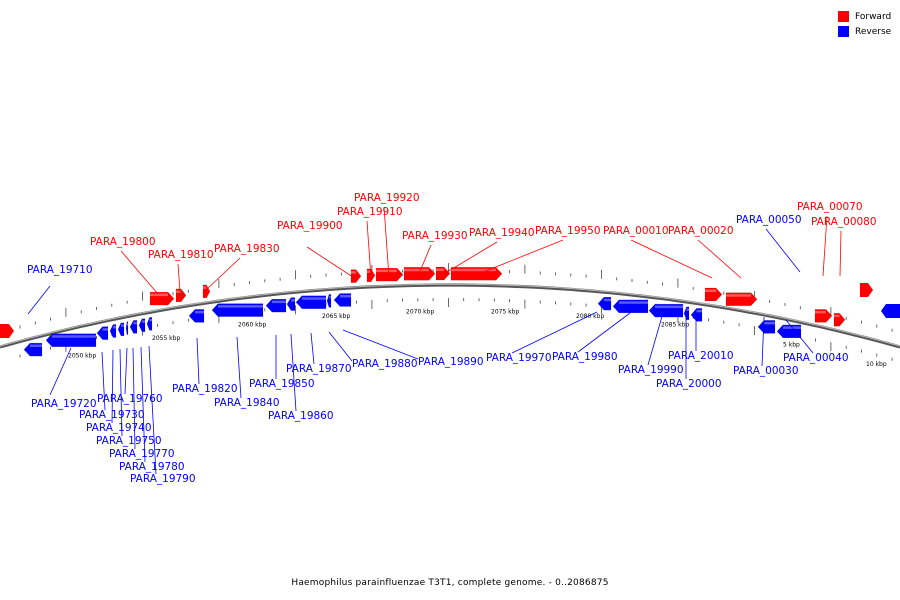  I want to click on forward-swatch, so click(843, 16).